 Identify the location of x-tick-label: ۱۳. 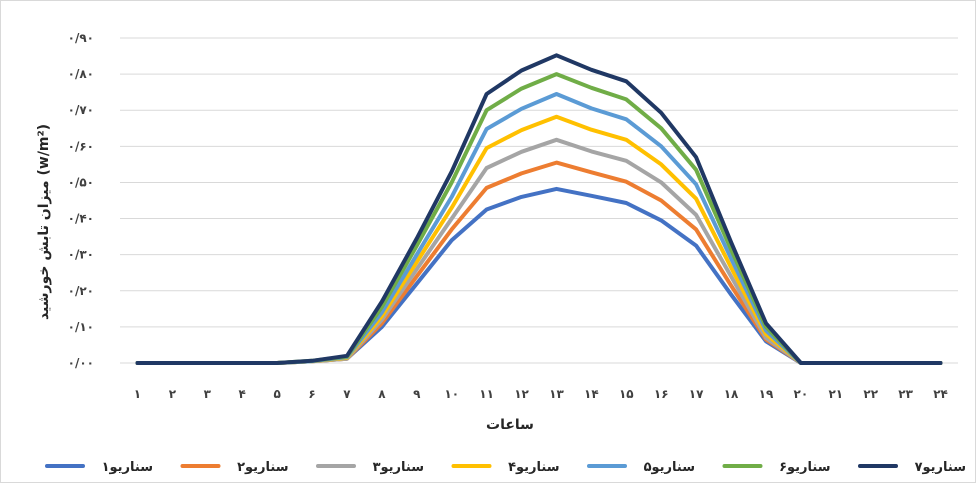
(556, 394).